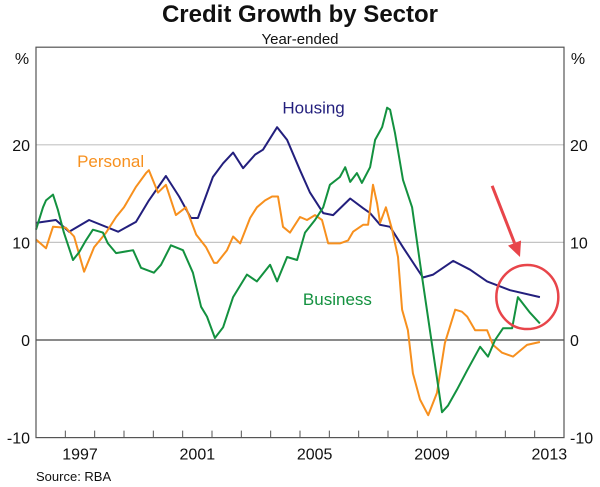  Describe the element at coordinates (22, 59) in the screenshot. I see `y-axis-unit-left: %` at that location.